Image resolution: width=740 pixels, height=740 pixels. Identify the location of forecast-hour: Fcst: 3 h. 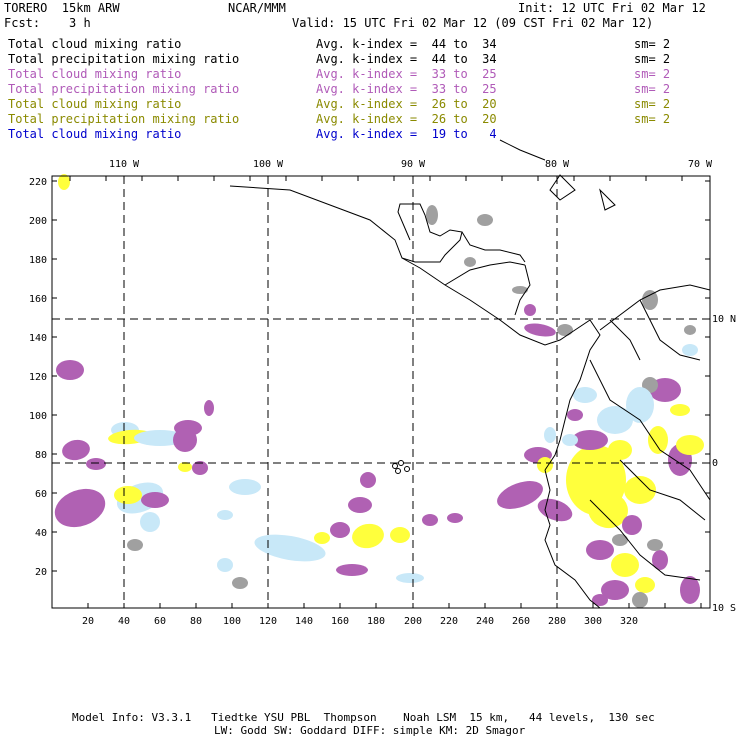
(47, 23).